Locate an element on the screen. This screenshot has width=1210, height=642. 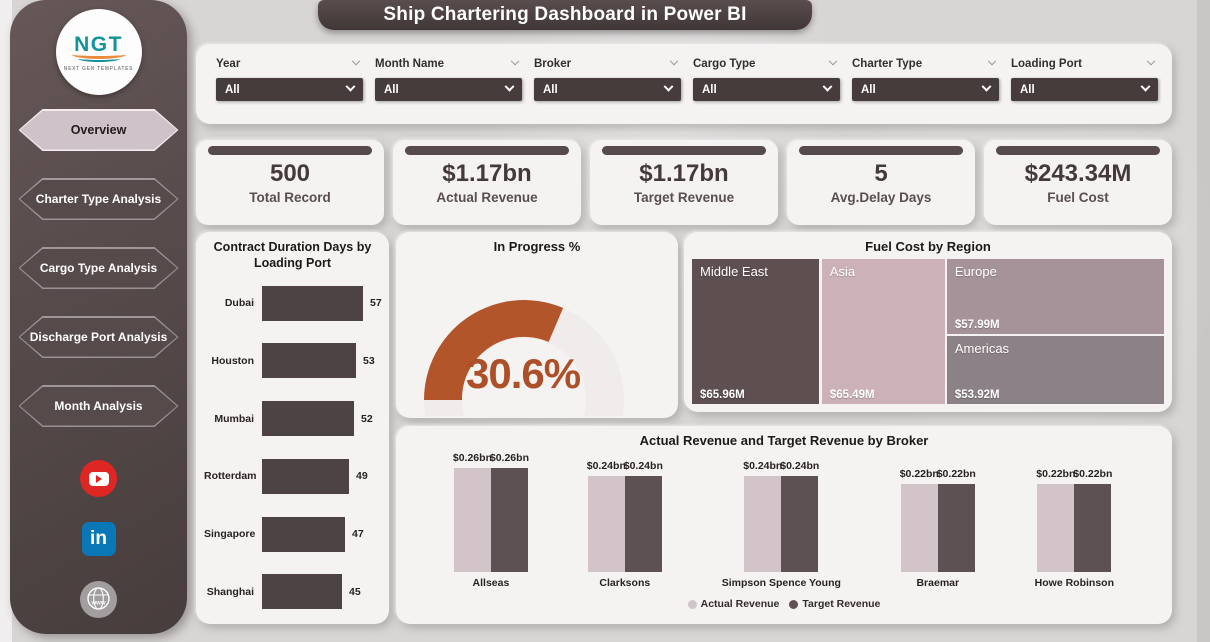
filter-dropdown-cargo-type: All is located at coordinates (766, 89).